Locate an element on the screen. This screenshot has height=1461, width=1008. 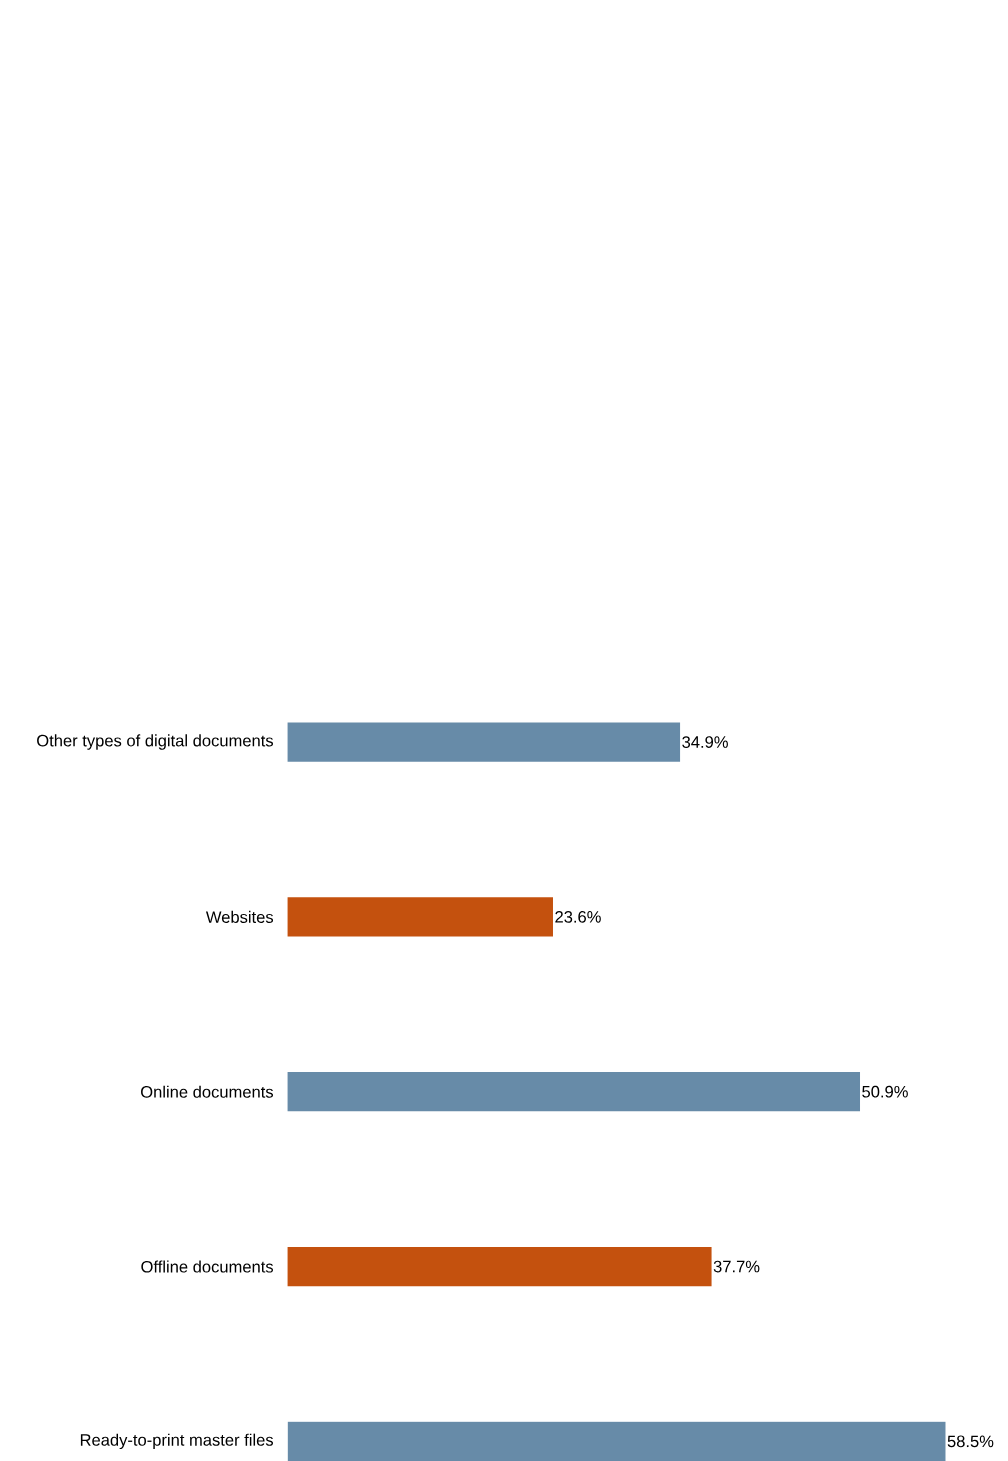
data-label: 50.9% is located at coordinates (885, 1091).